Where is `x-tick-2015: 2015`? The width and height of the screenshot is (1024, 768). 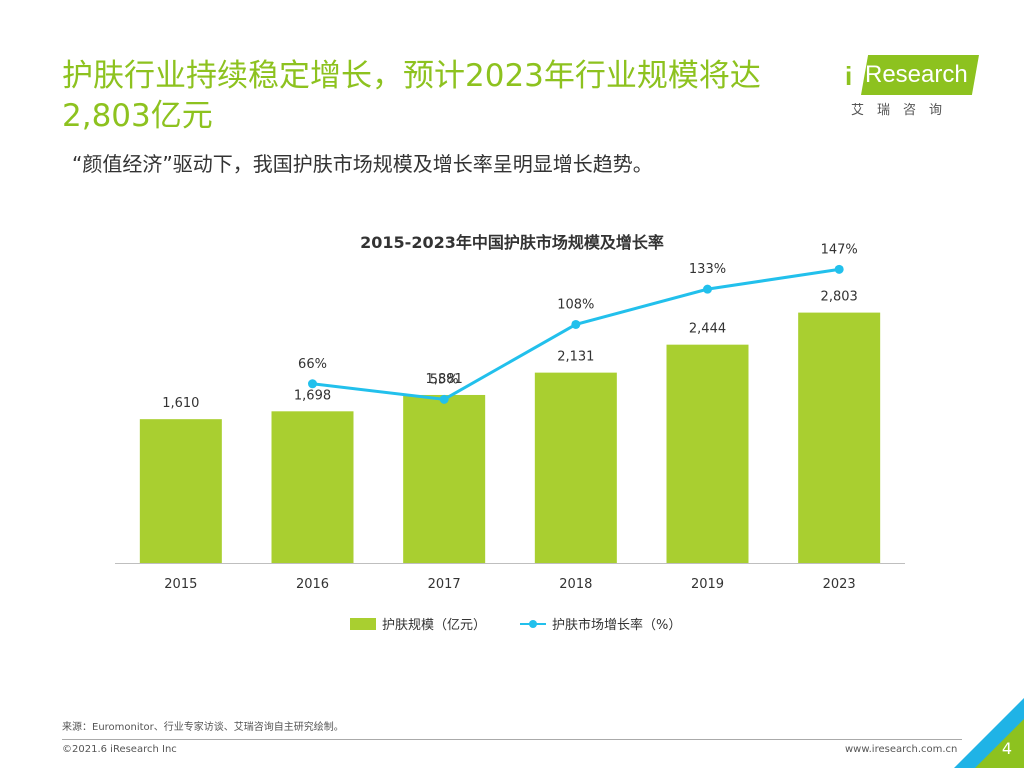 x-tick-2015: 2015 is located at coordinates (180, 584).